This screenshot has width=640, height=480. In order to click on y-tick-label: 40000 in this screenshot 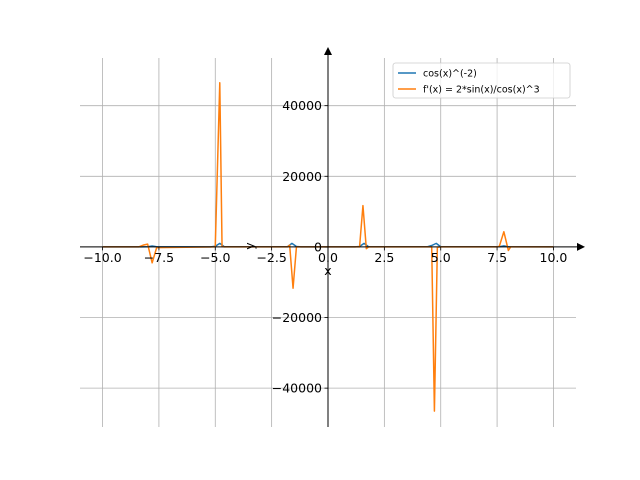, I will do `click(302, 105)`.